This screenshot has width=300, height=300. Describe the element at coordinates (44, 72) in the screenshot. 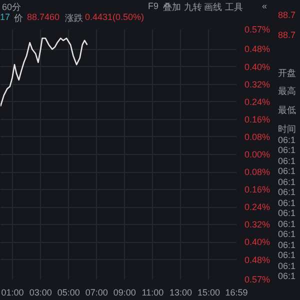

I see `line-series` at that location.